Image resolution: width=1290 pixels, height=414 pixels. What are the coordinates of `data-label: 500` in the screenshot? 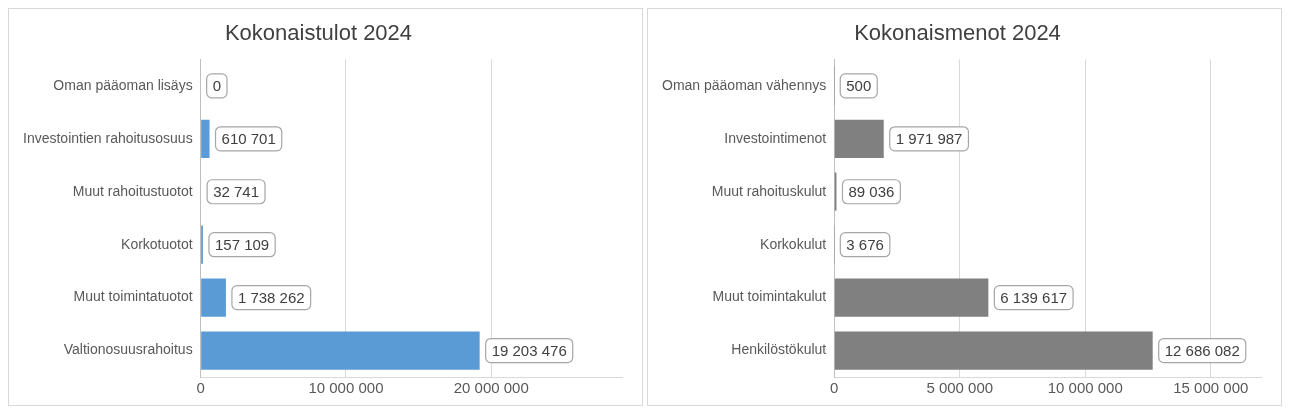 It's located at (859, 86).